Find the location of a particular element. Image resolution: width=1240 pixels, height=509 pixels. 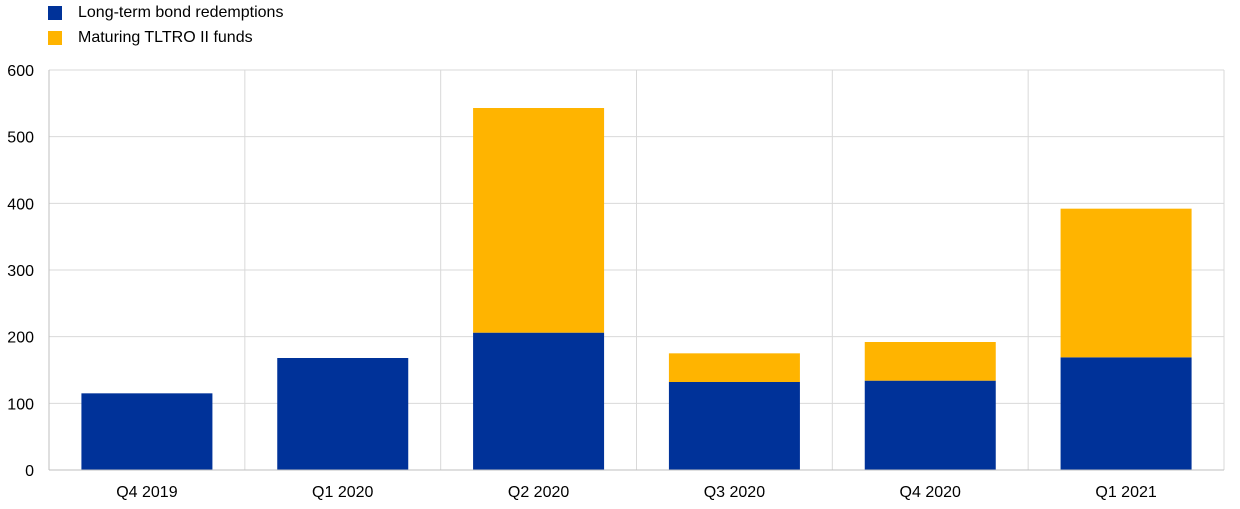

legend-swatch-yellow is located at coordinates (55, 37).